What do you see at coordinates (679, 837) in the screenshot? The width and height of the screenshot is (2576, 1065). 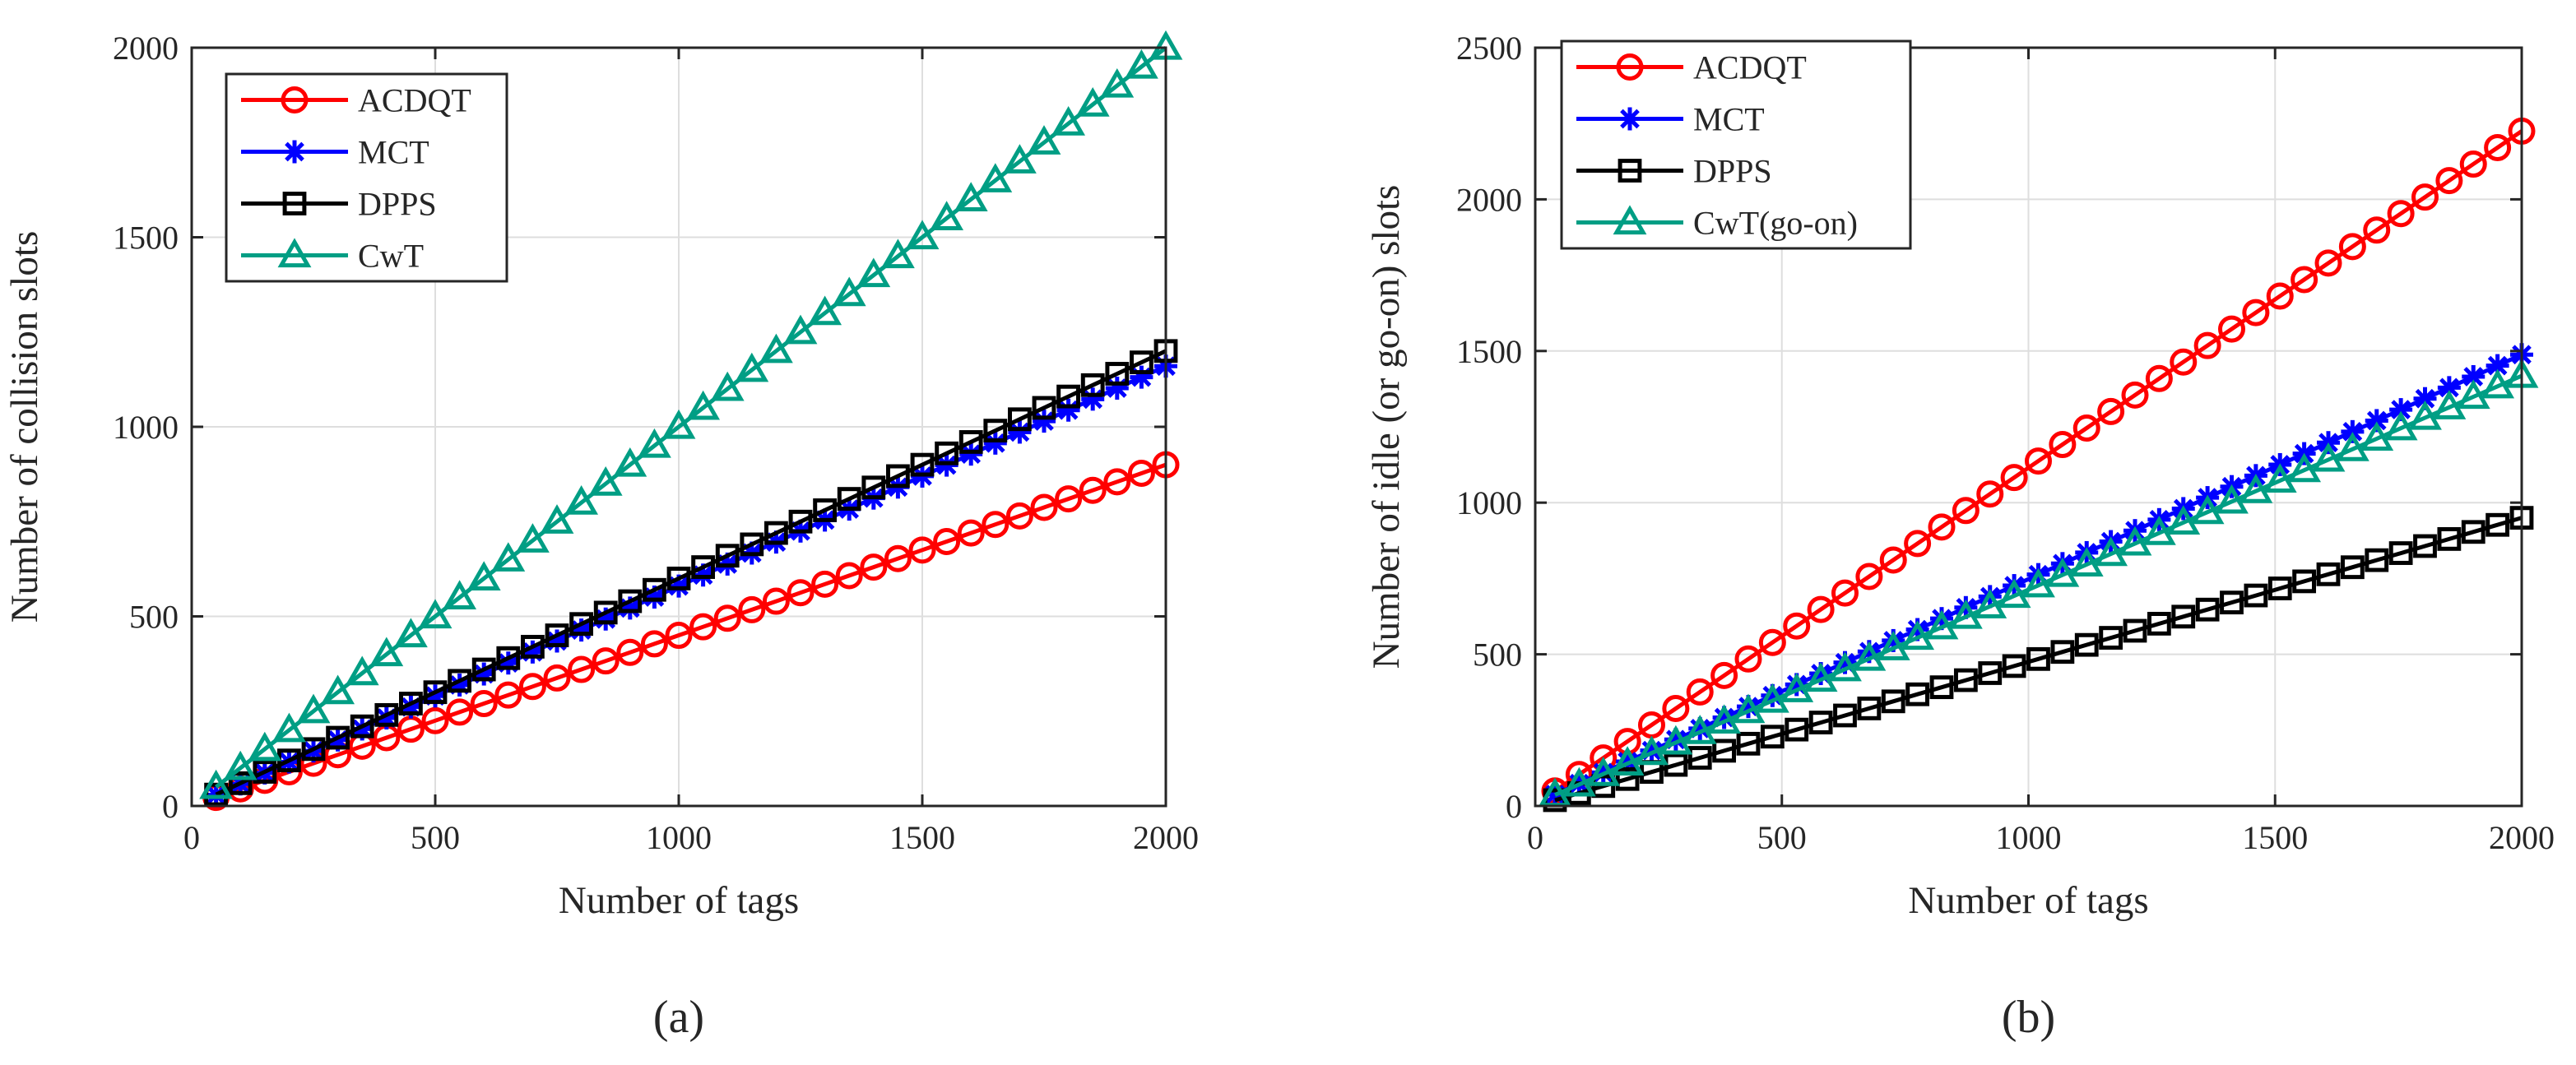 I see `x-tick-label: 1000` at bounding box center [679, 837].